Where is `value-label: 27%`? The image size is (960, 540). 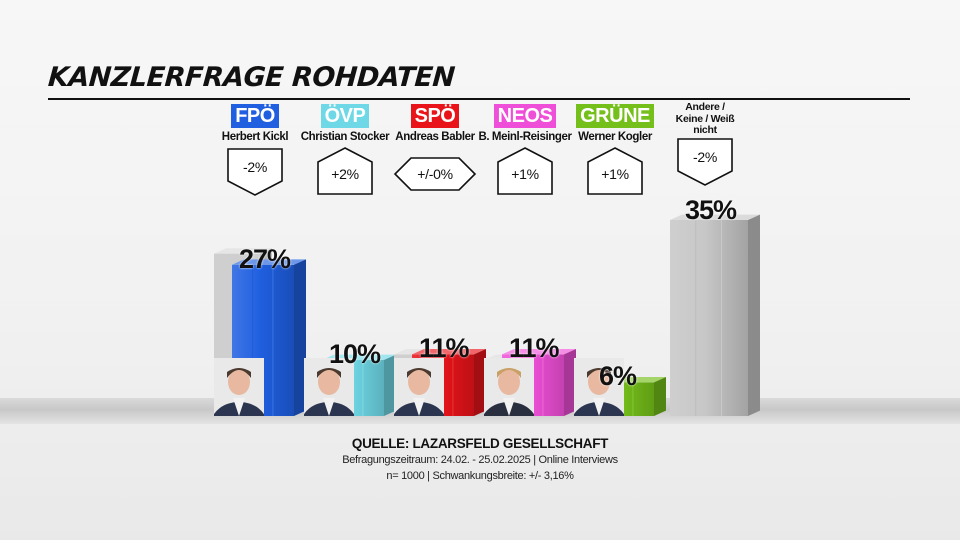
value-label: 27% is located at coordinates (265, 258).